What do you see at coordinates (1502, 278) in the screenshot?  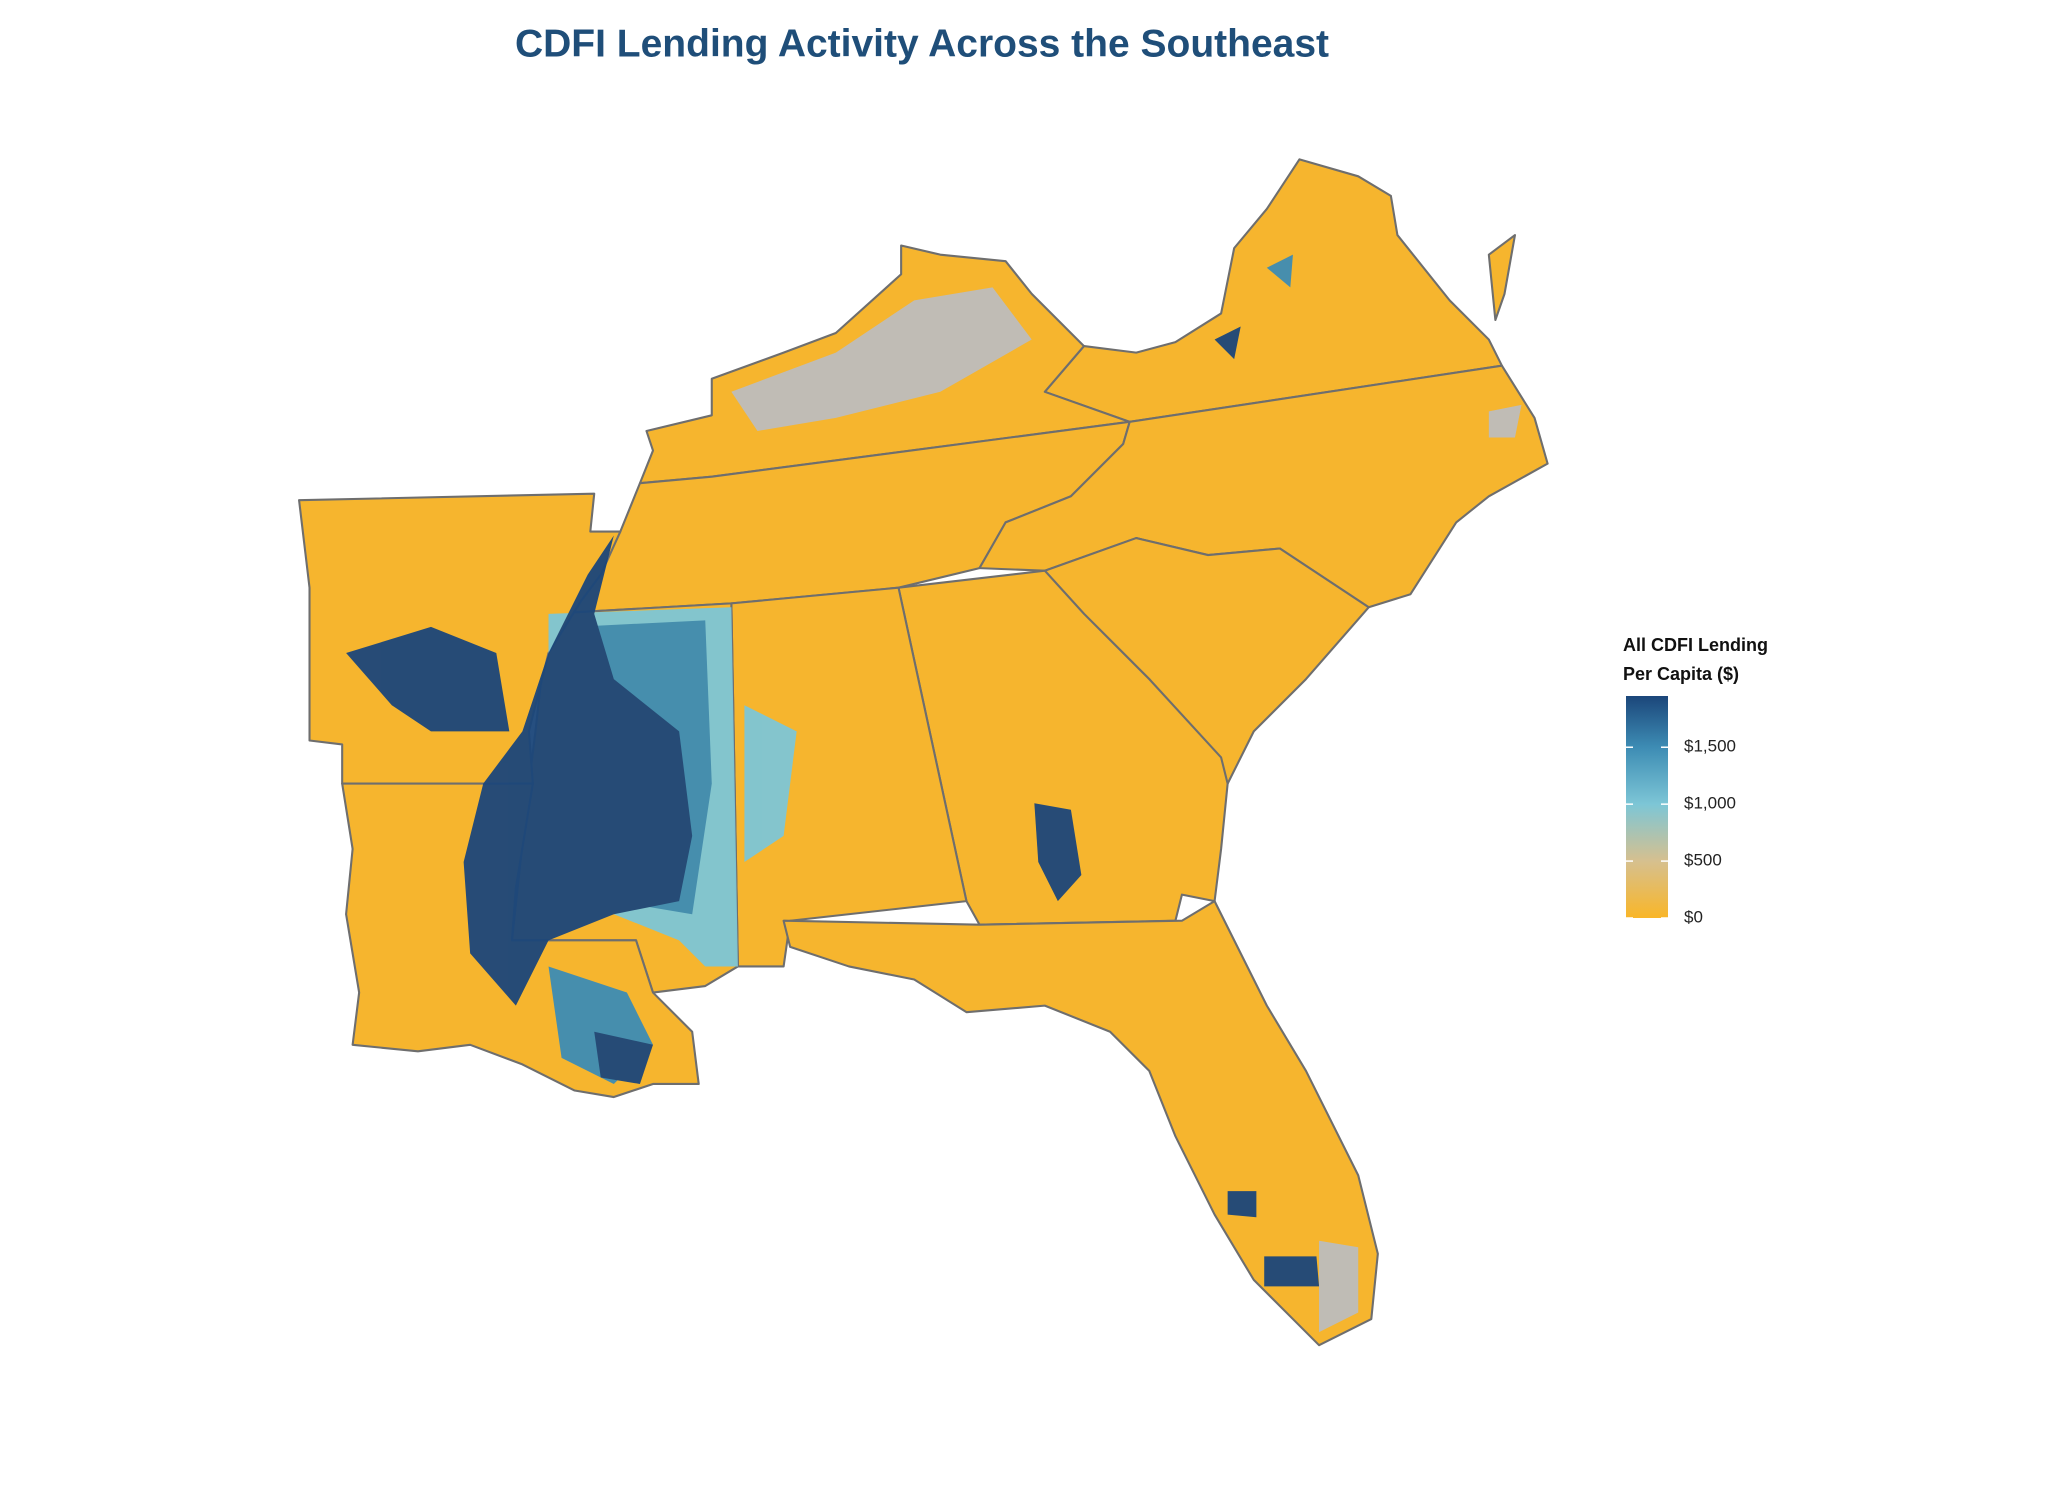 I see `delmarva` at bounding box center [1502, 278].